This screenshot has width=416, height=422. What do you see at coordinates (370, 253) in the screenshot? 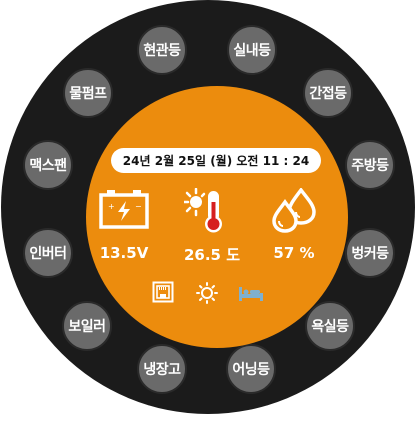
I see `button-beongkeodeung: 벙커등` at bounding box center [370, 253].